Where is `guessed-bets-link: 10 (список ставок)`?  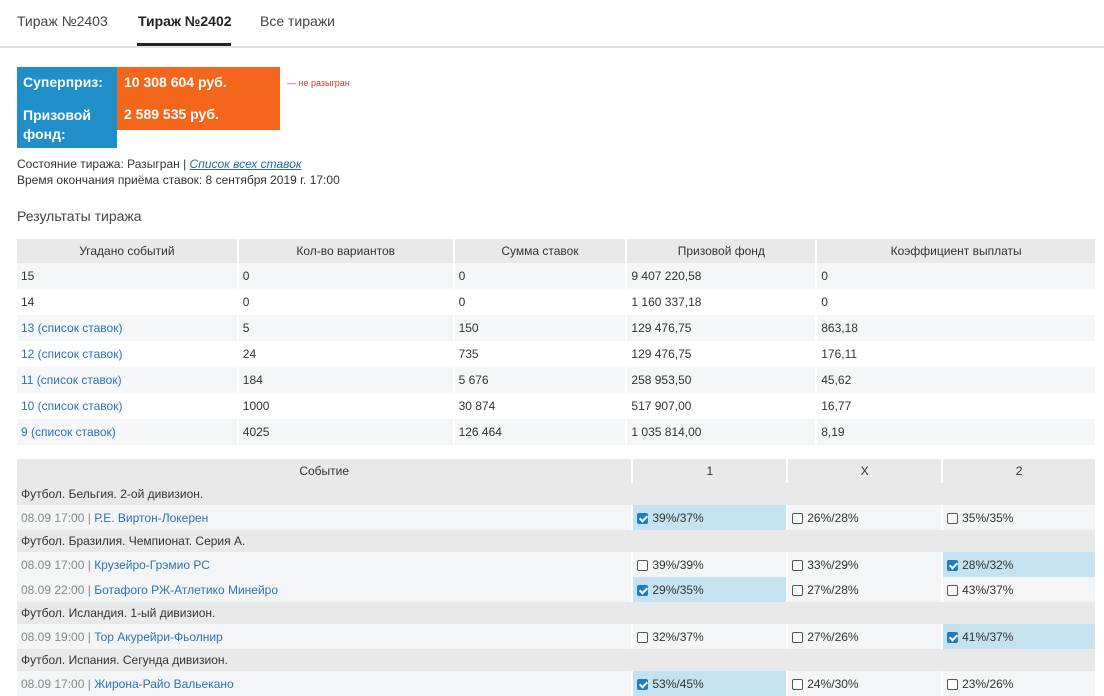 guessed-bets-link: 10 (список ставок) is located at coordinates (128, 406).